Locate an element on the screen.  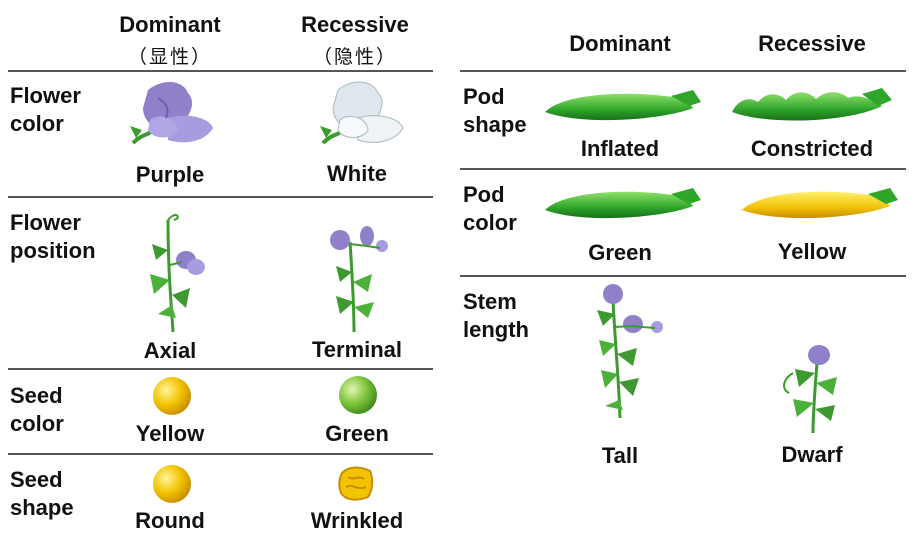
trait-seed-shape: Seed shape is located at coordinates (42, 494).